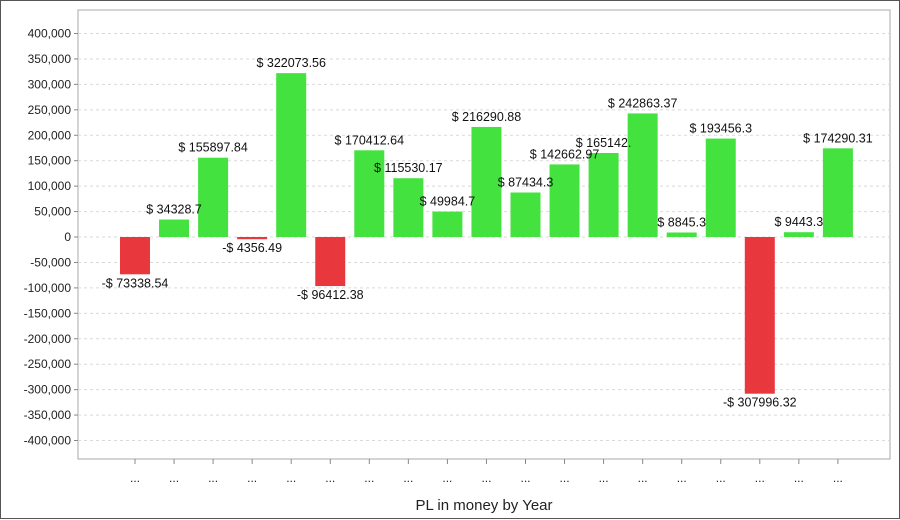 The height and width of the screenshot is (520, 900). Describe the element at coordinates (565, 154) in the screenshot. I see `data-label: $ 142662.97` at that location.